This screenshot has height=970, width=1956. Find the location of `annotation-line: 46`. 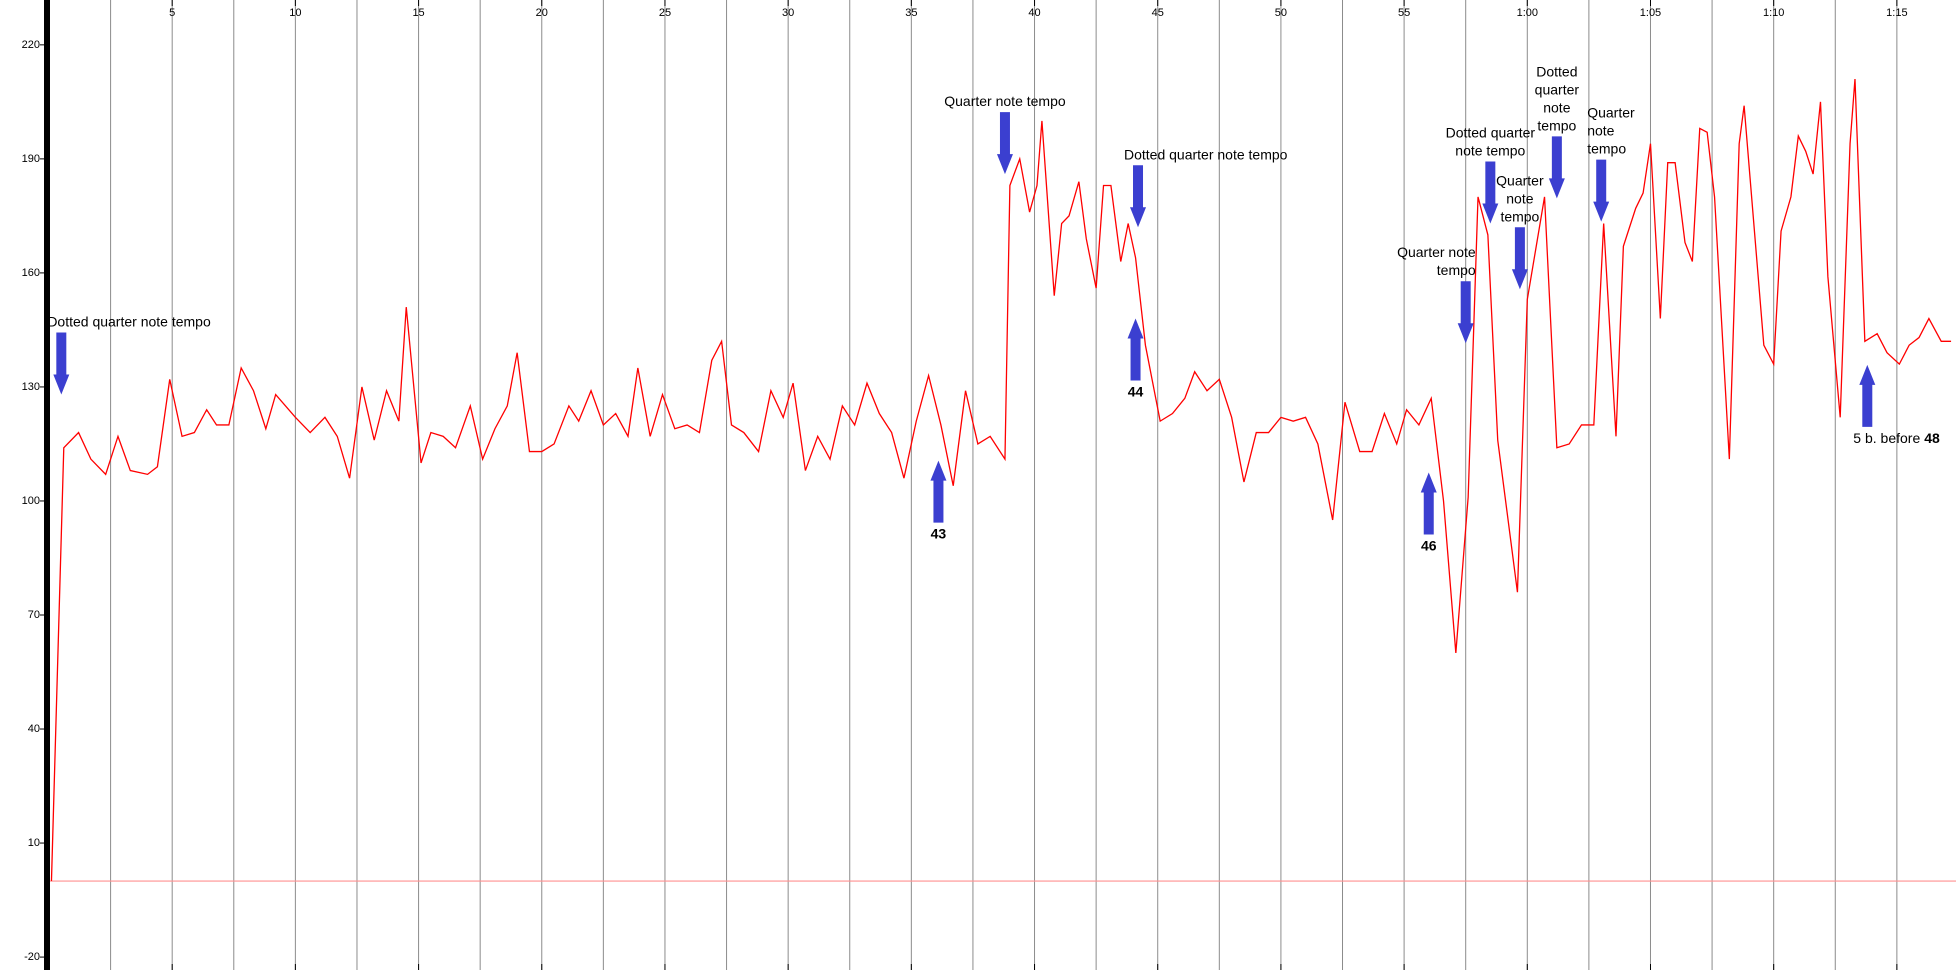

annotation-line: 46 is located at coordinates (1429, 545).